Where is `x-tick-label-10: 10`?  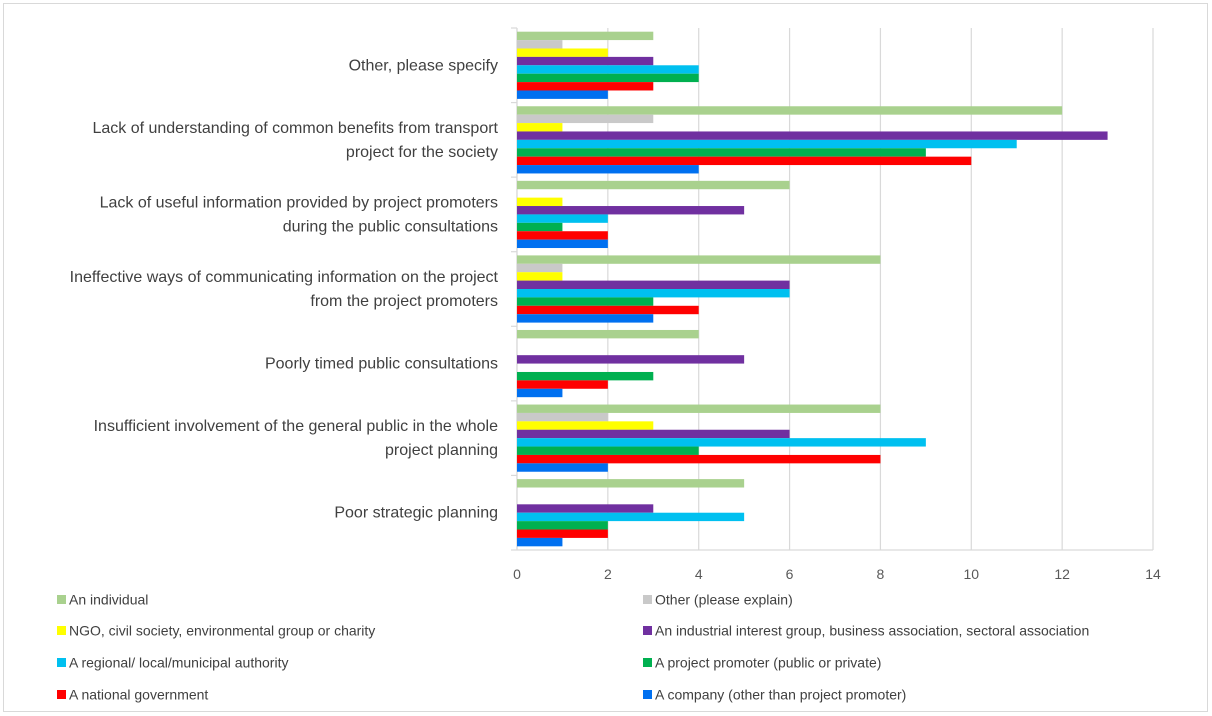 x-tick-label-10: 10 is located at coordinates (971, 574).